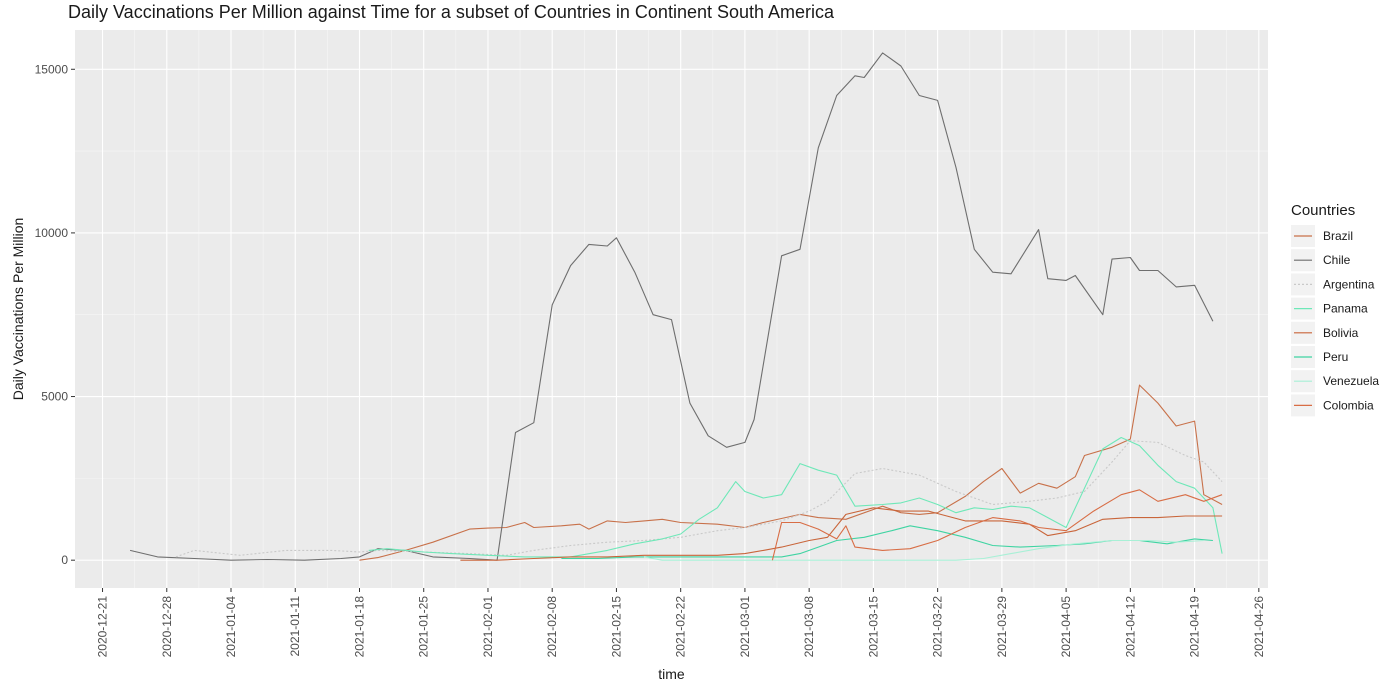  What do you see at coordinates (745, 627) in the screenshot?
I see `x-tick-label: 2021-03-01` at bounding box center [745, 627].